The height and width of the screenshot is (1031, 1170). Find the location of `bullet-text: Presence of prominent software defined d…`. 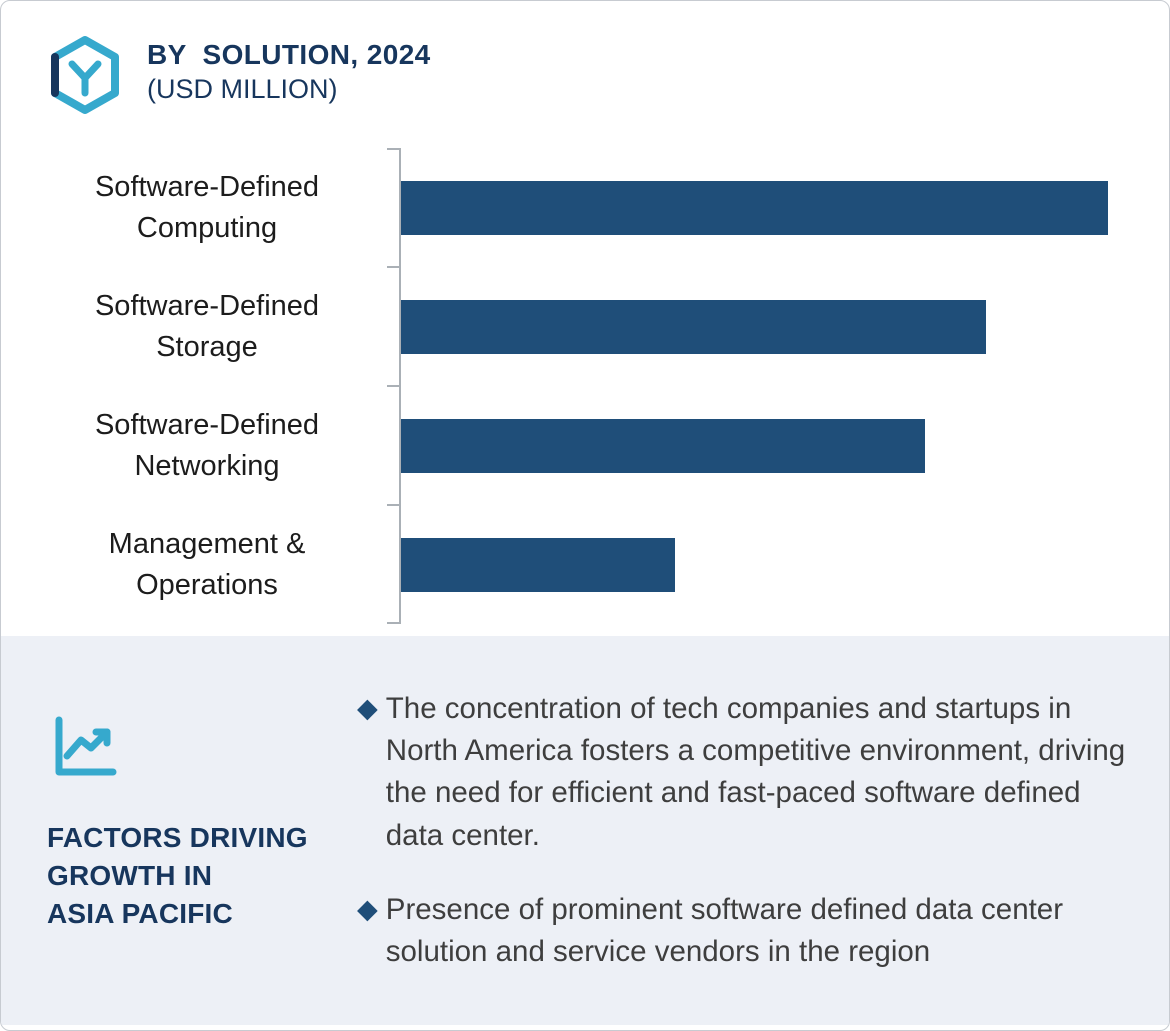

bullet-text: Presence of prominent software defined d… is located at coordinates (724, 930).